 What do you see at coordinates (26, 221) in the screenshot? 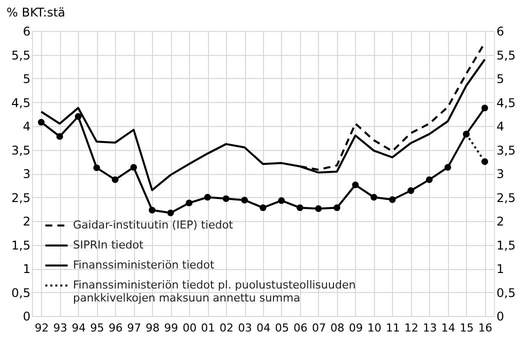
I see `y-tick-label: 2` at bounding box center [26, 221].